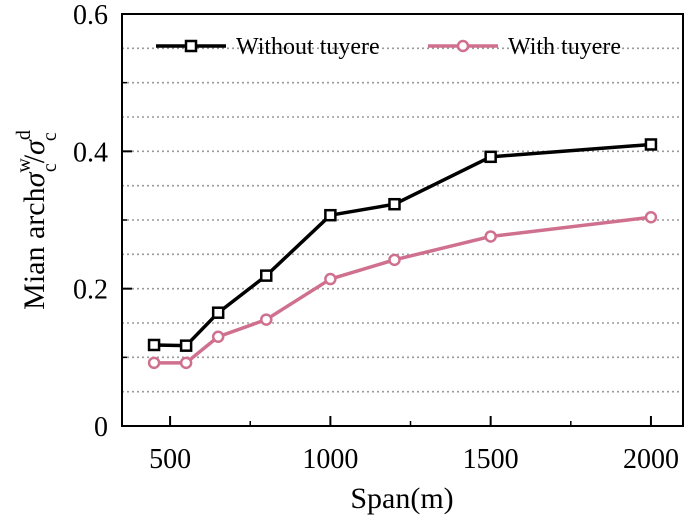 This screenshot has height=516, width=685. Describe the element at coordinates (90, 221) in the screenshot. I see `y-tick-labels: 0 0.2 0.4 0.6` at that location.